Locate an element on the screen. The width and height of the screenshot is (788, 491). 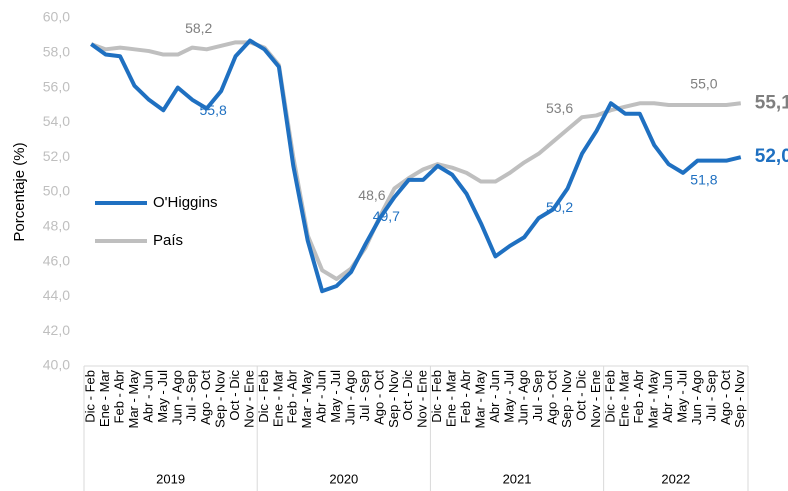
y-tick-label: 58,0 is located at coordinates (56, 52).